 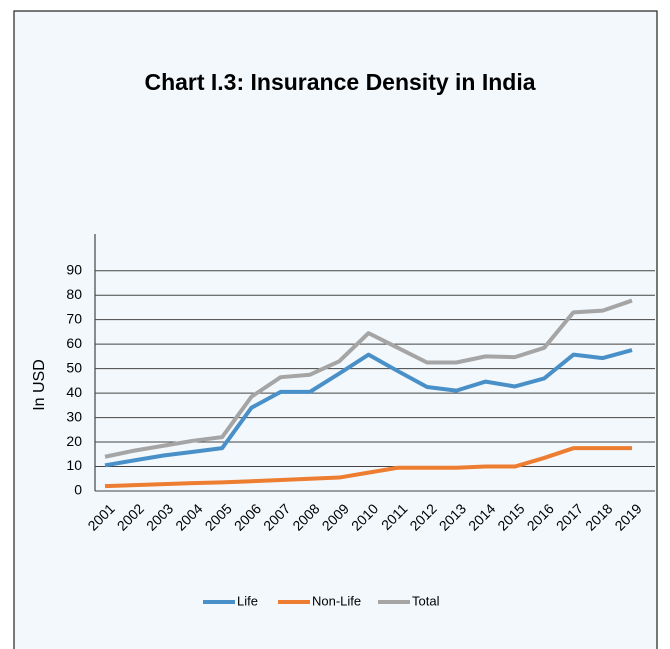 I want to click on legend-label: Life, so click(x=247, y=600).